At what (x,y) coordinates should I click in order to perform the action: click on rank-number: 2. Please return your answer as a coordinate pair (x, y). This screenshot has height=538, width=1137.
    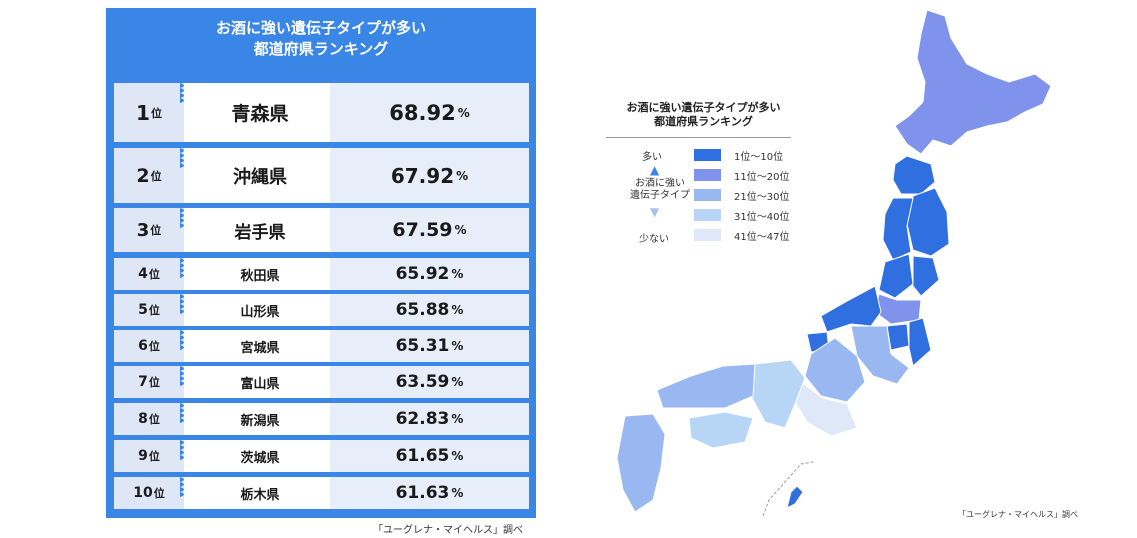
    Looking at the image, I should click on (143, 175).